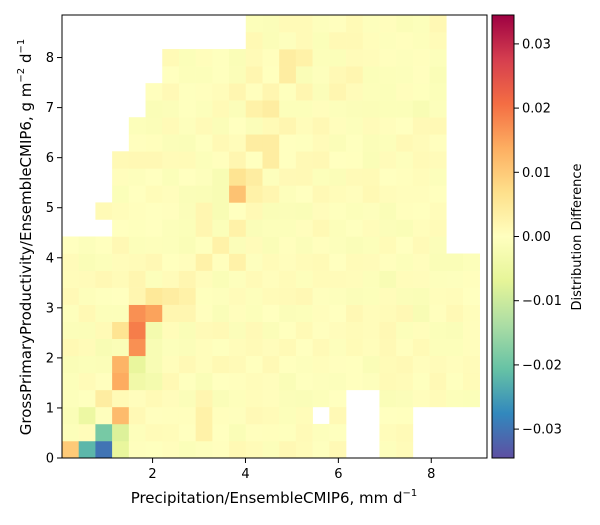 This screenshot has height=525, width=600. Describe the element at coordinates (577, 237) in the screenshot. I see `colorbar-label: Distribution Difference` at that location.